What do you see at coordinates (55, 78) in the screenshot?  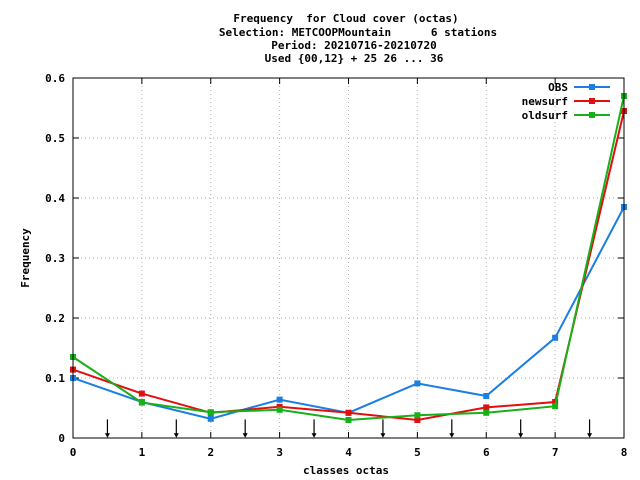 I see `y-tick-label: 0.6` at bounding box center [55, 78].